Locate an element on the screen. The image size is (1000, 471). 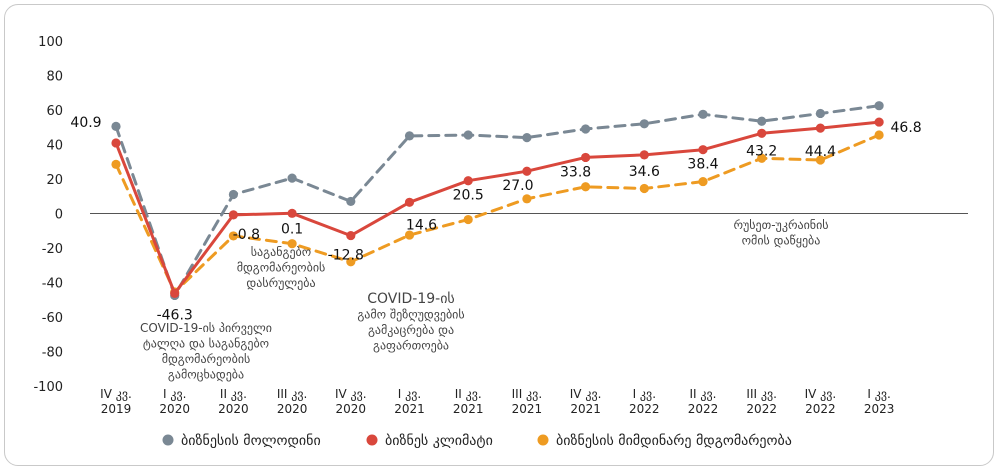
data-label: 40.9 is located at coordinates (85, 123).